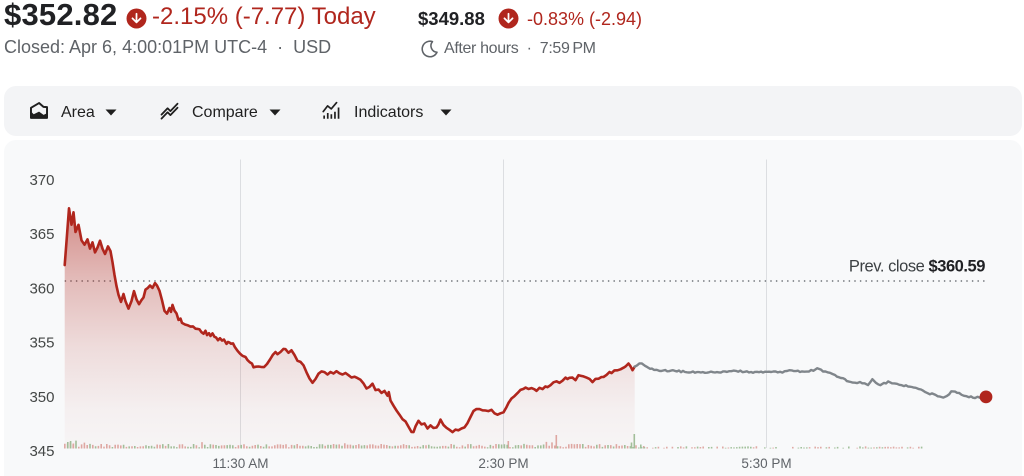 The image size is (1024, 476). Describe the element at coordinates (503, 463) in the screenshot. I see `svg-text: 2:30 PM` at that location.